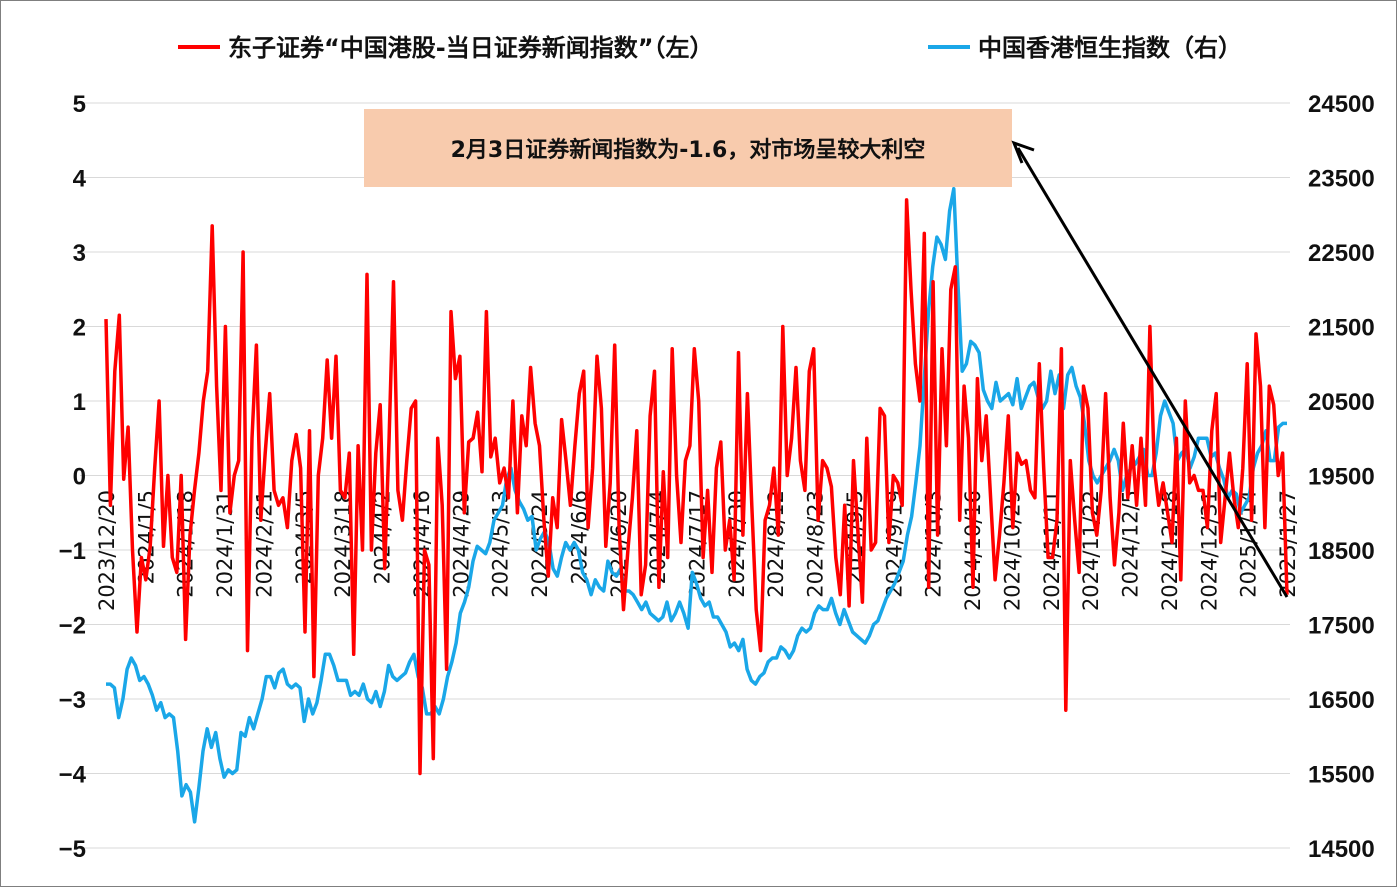  Describe the element at coordinates (1341, 104) in the screenshot. I see `right-tick-label: 24500` at that location.